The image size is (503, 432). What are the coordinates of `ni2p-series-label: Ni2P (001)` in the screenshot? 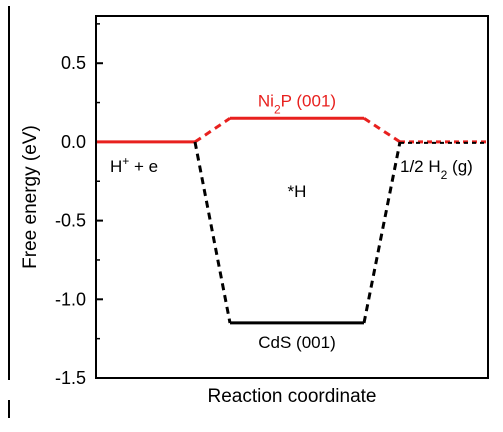 It's located at (297, 103).